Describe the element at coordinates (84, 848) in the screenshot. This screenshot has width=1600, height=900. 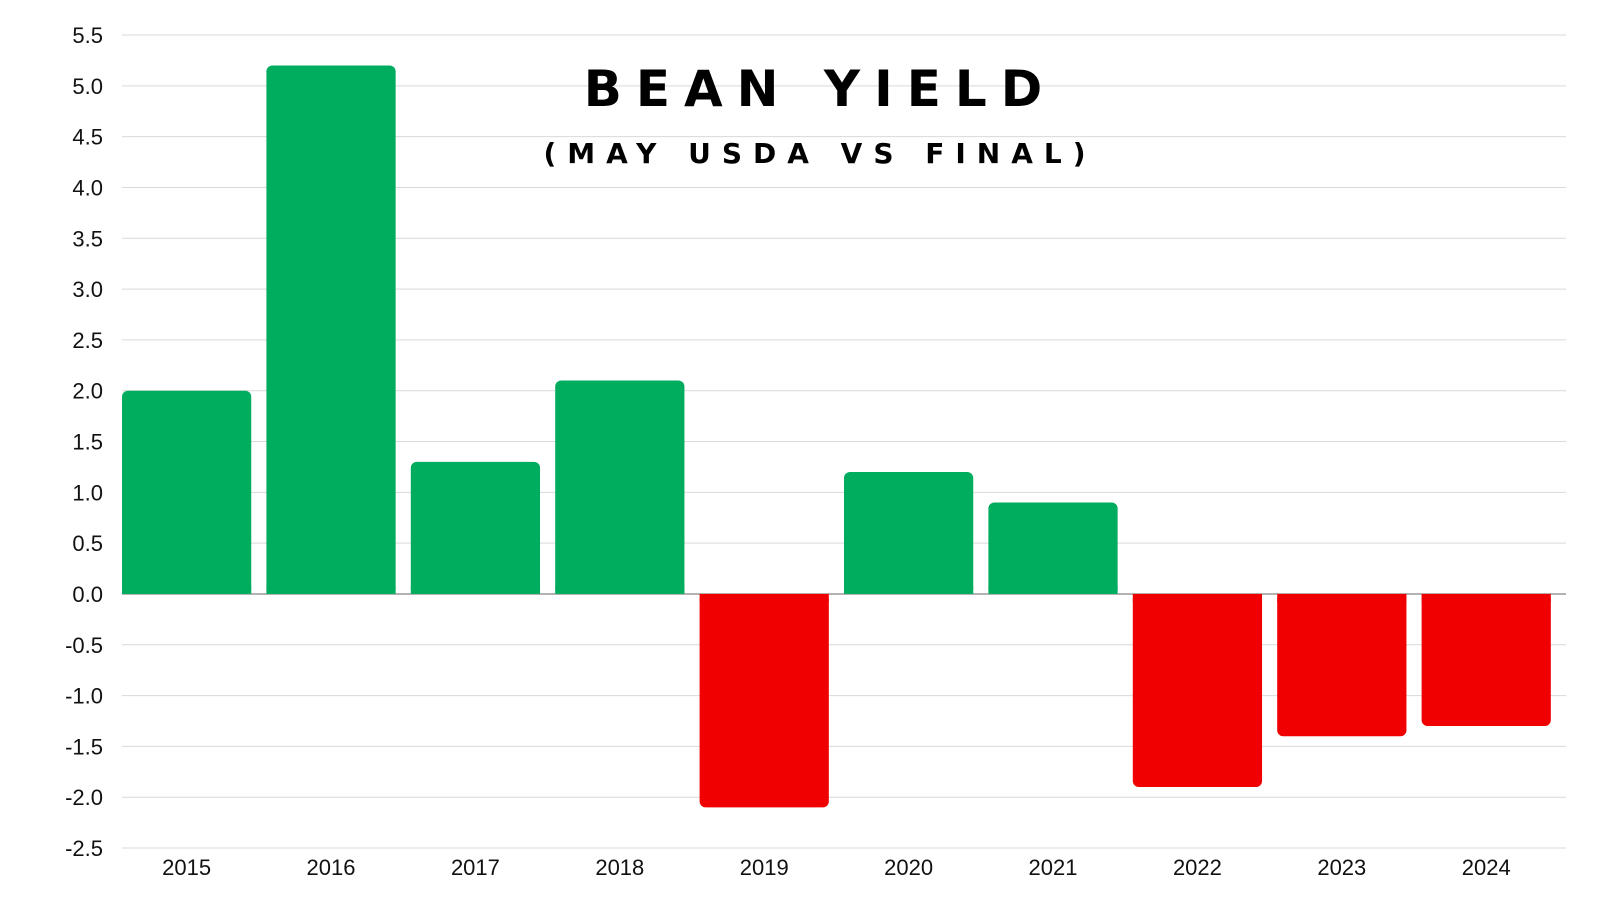
I see `y-tick-label: -2.5` at that location.